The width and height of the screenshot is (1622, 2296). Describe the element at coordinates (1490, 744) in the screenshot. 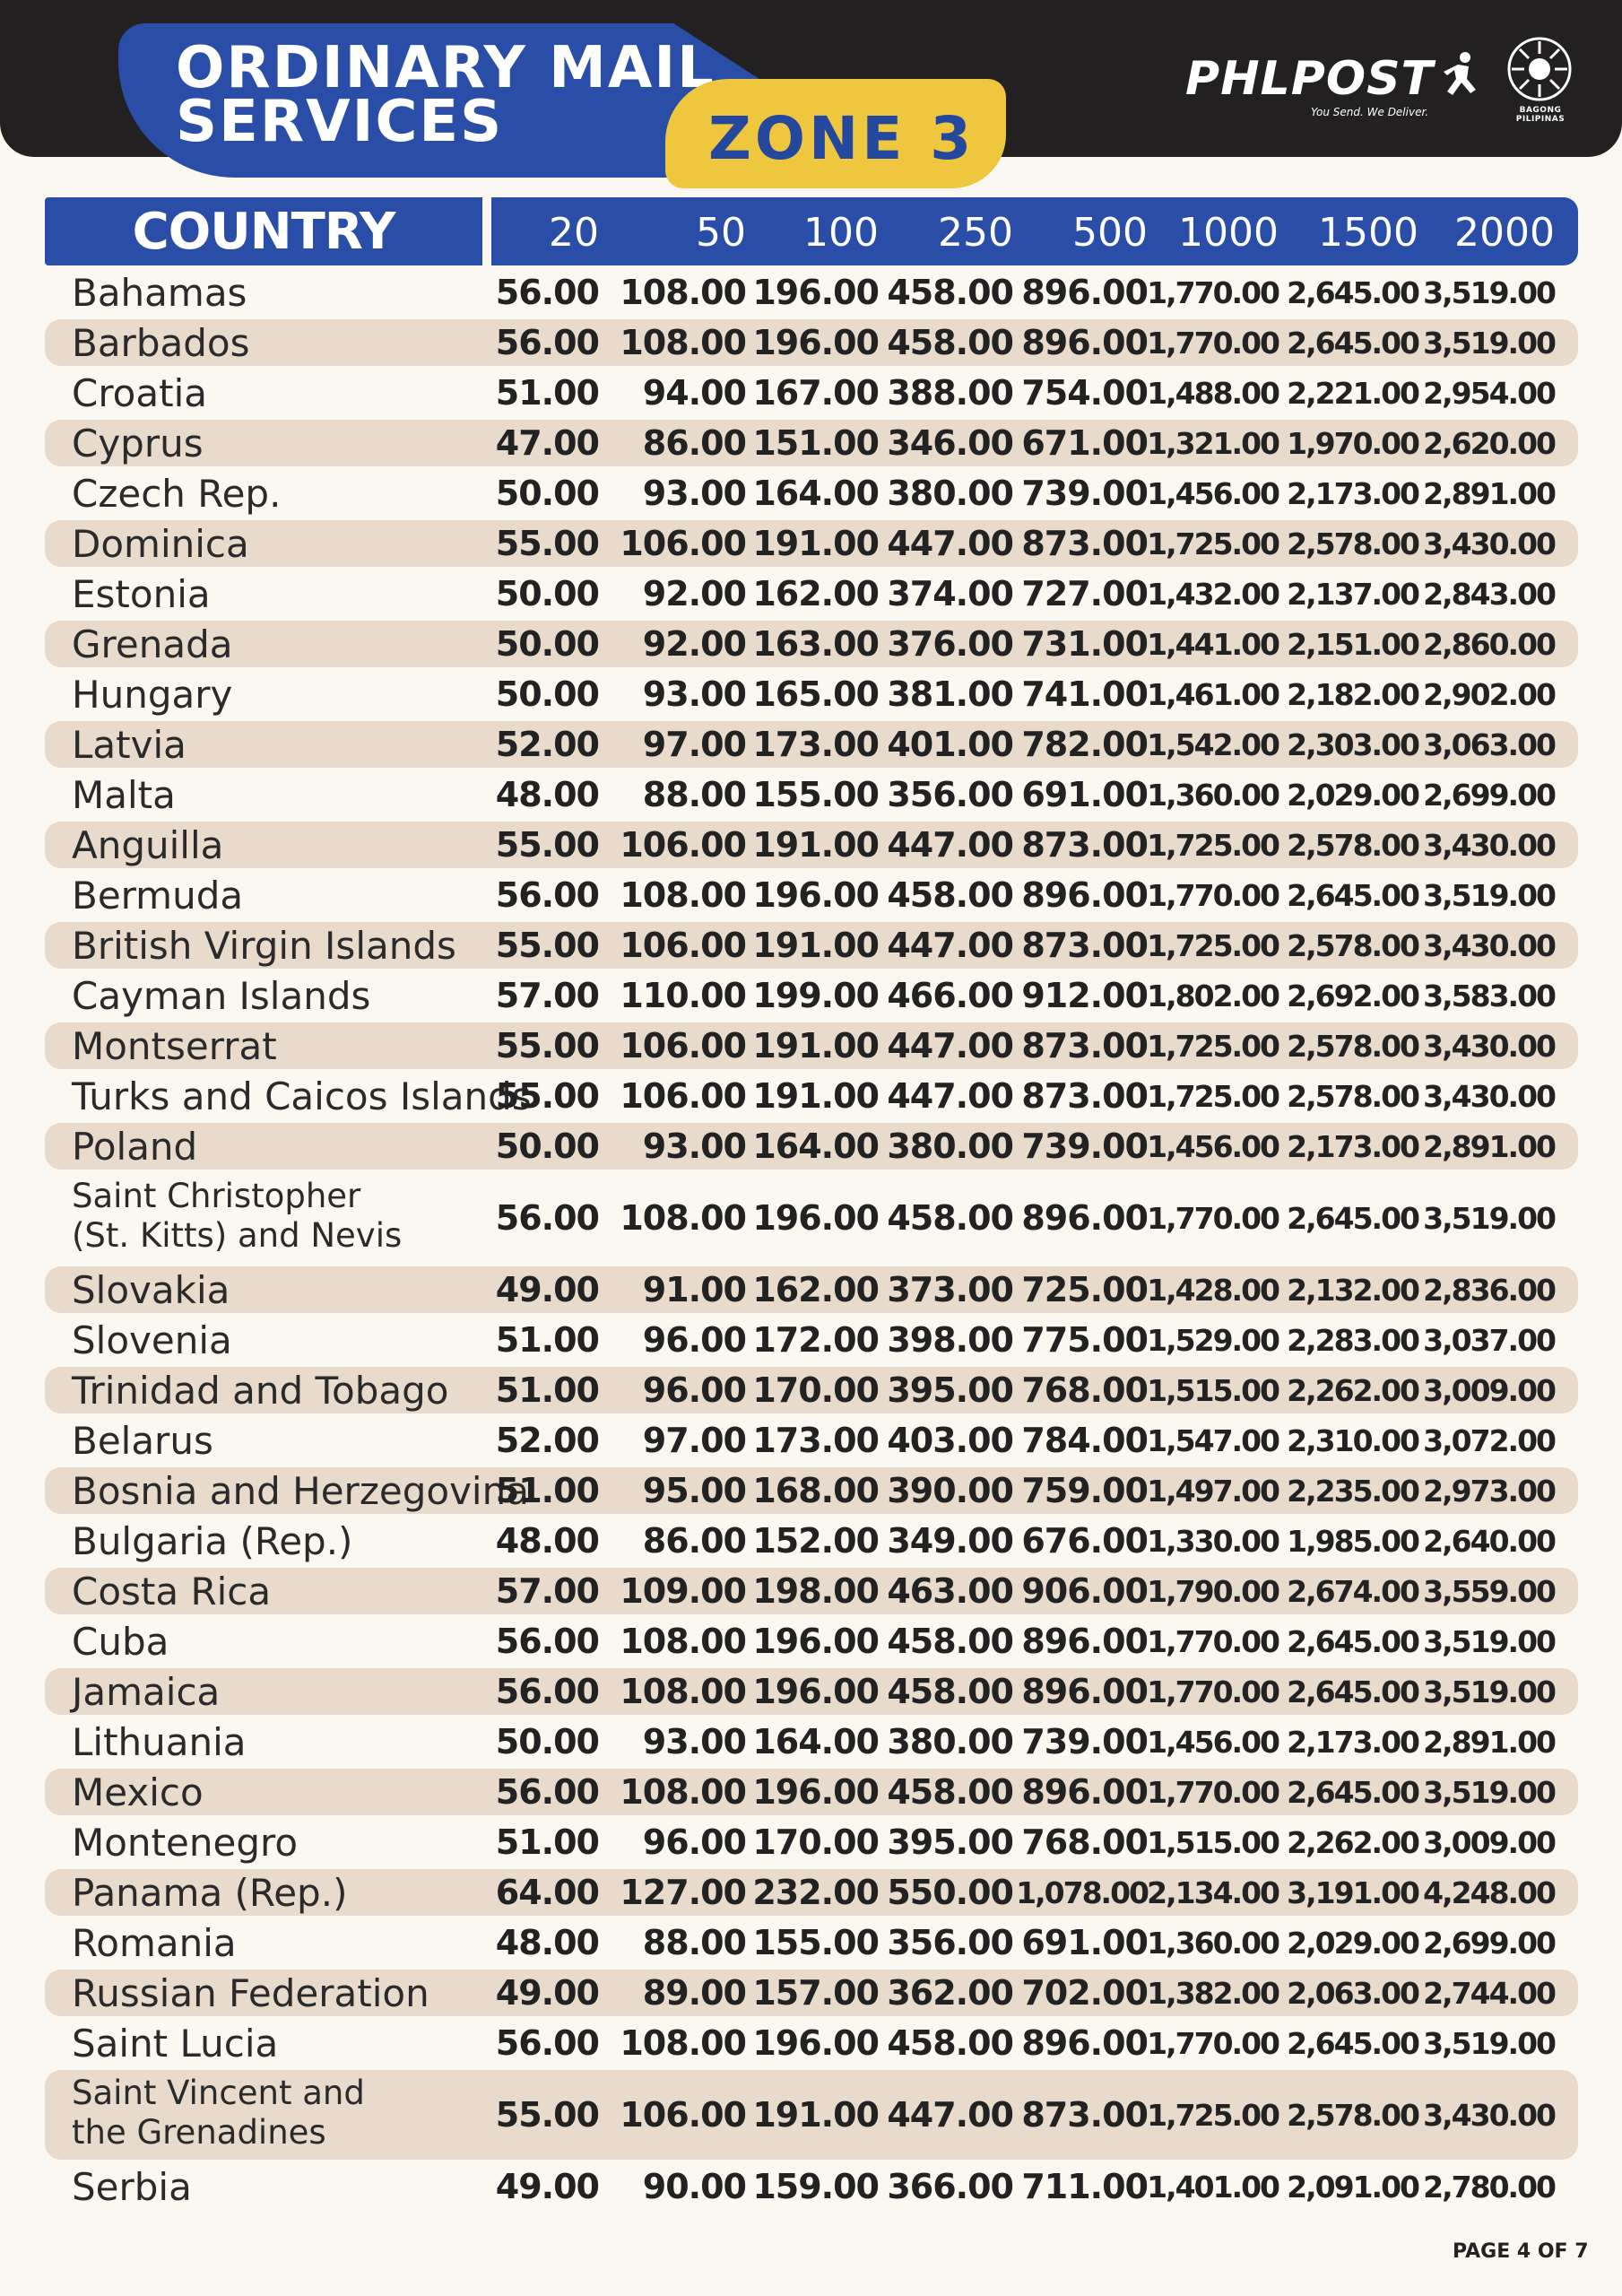

I see `rate-cell: 3,063.00` at that location.